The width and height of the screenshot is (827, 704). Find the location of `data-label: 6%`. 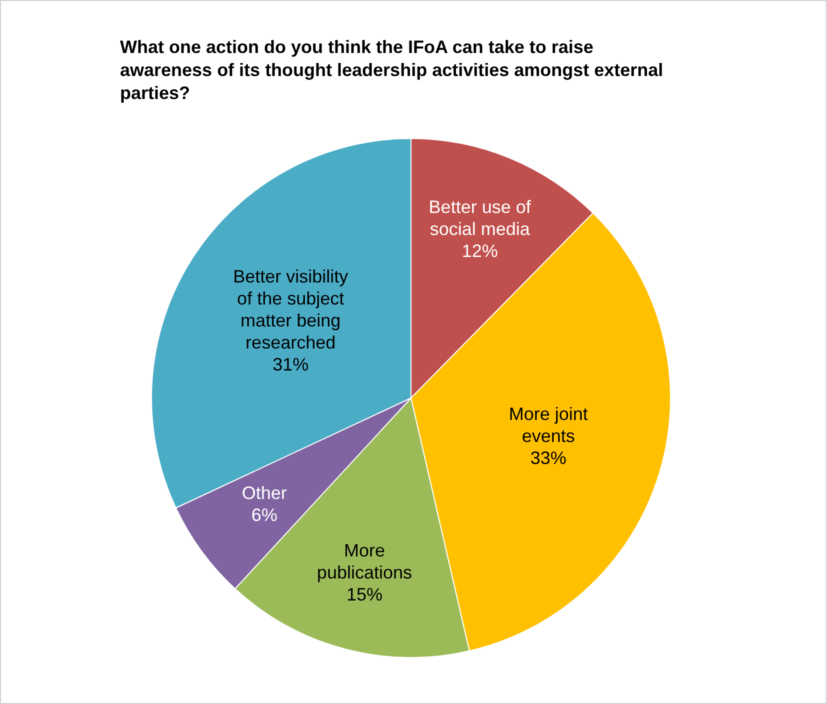

data-label: 6% is located at coordinates (264, 515).